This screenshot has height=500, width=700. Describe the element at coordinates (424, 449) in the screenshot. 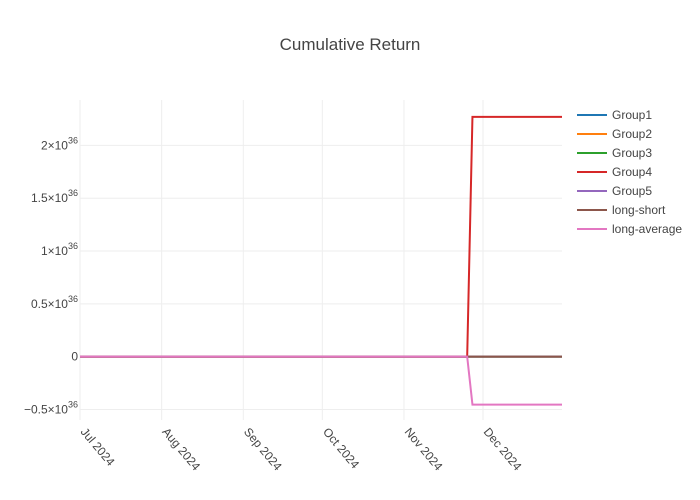

I see `x-tick-label: Nov 2024` at that location.